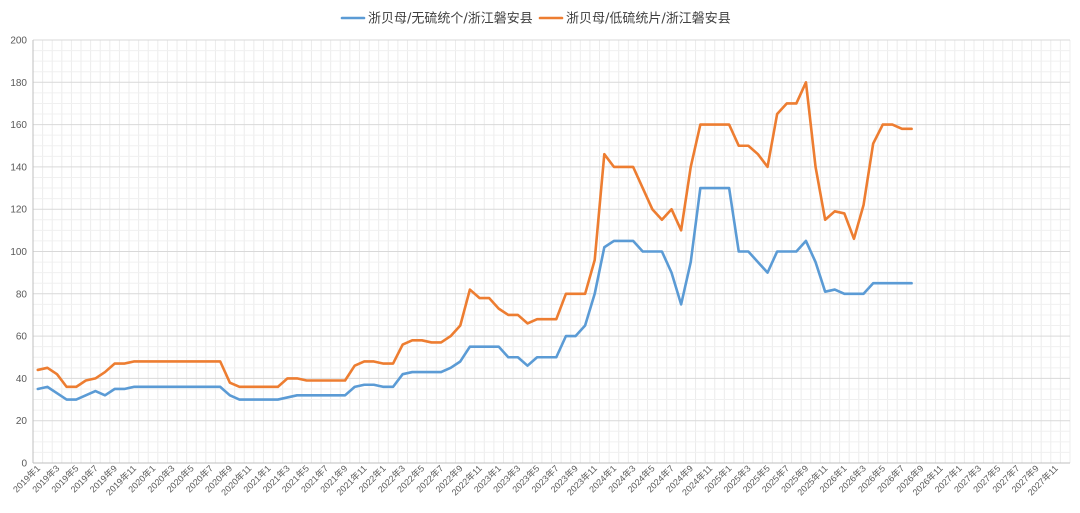  Describe the element at coordinates (450, 19) in the screenshot. I see `legend-label-1: 浙贝母/无硫统个/浙江磐安县` at that location.